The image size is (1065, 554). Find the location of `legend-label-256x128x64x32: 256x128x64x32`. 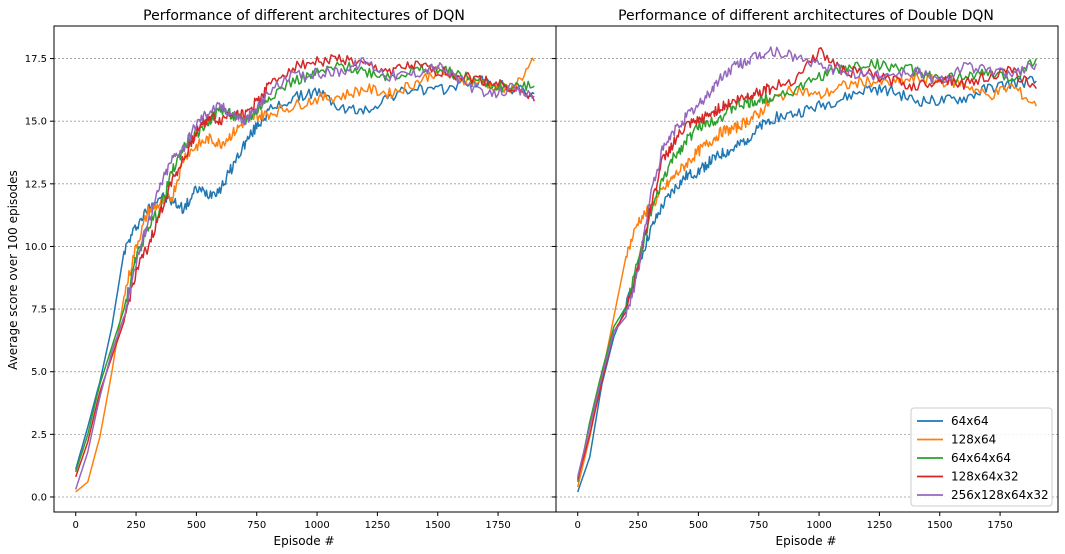

legend-label-256x128x64x32: 256x128x64x32 is located at coordinates (1000, 495).